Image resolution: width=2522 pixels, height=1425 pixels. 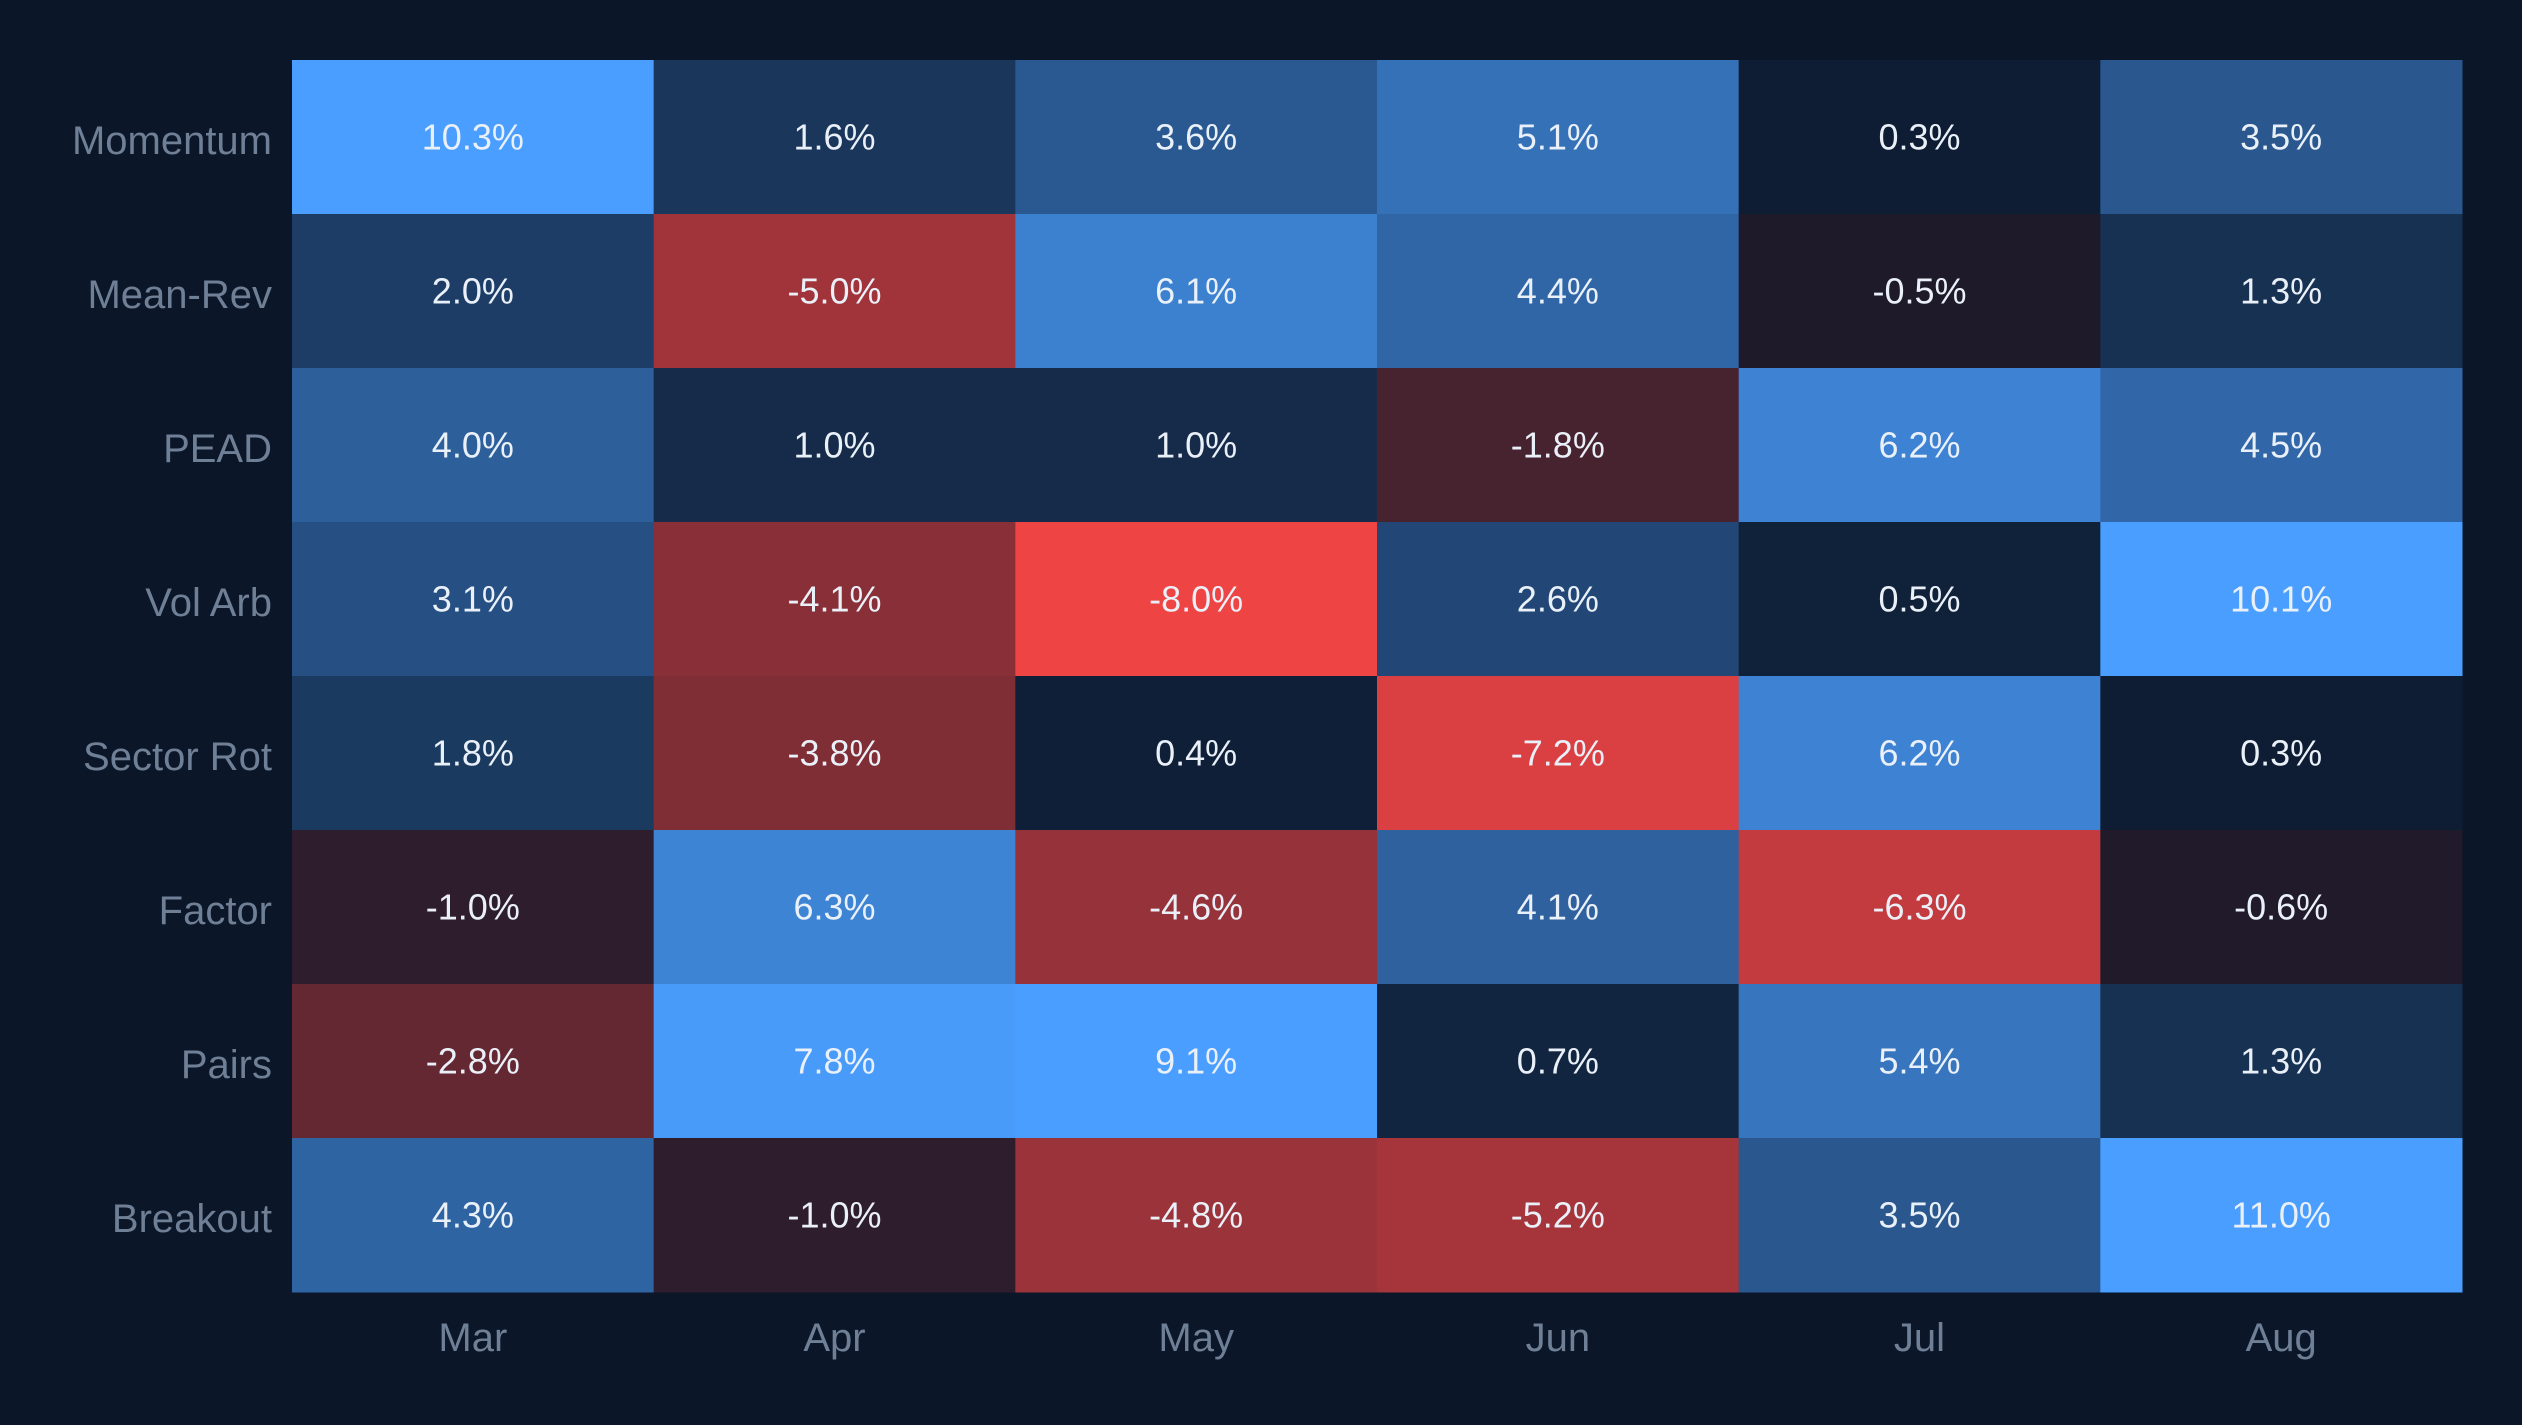 I want to click on row-label: Mean-Rev, so click(x=179, y=295).